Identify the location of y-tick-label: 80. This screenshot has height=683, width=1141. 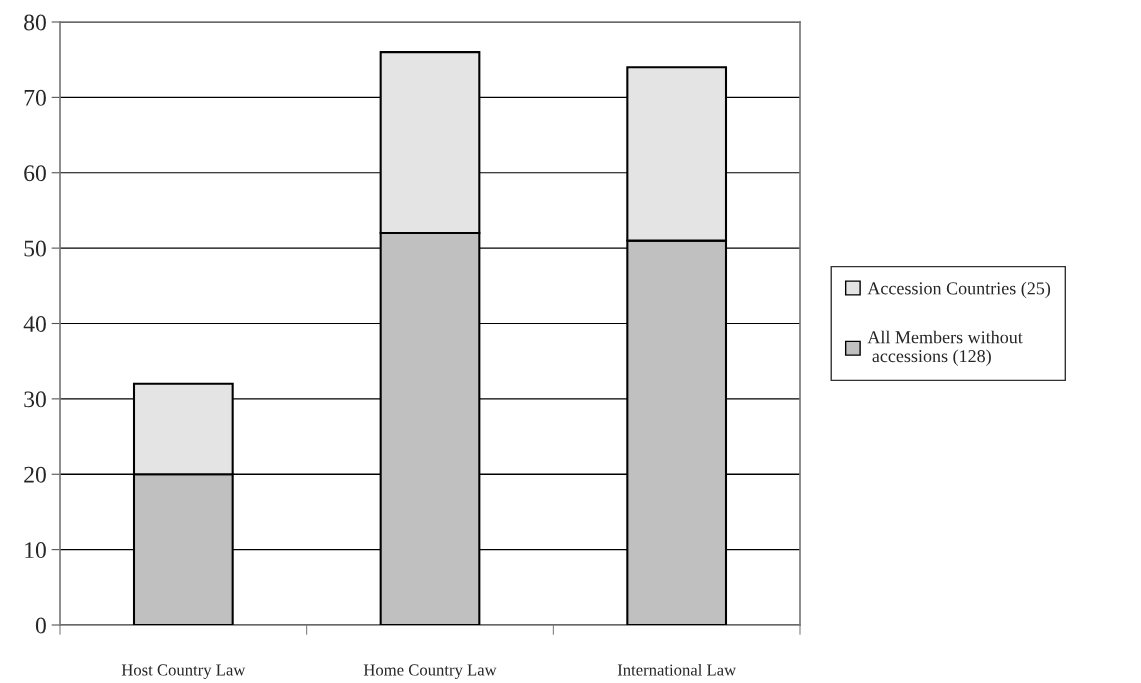
(35, 22).